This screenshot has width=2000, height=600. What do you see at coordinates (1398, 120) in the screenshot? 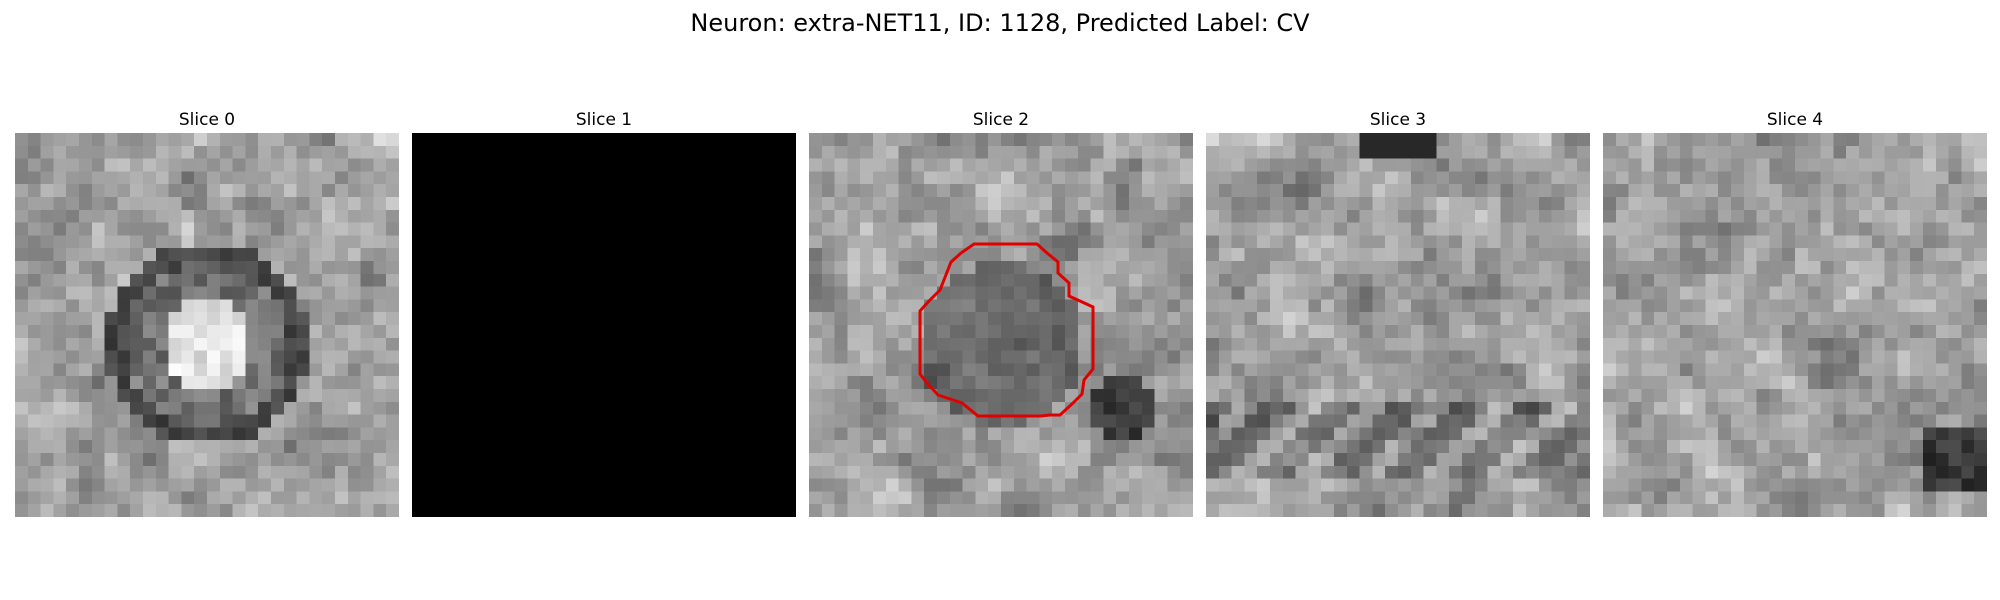
I see `panel-title: Slice 3` at bounding box center [1398, 120].